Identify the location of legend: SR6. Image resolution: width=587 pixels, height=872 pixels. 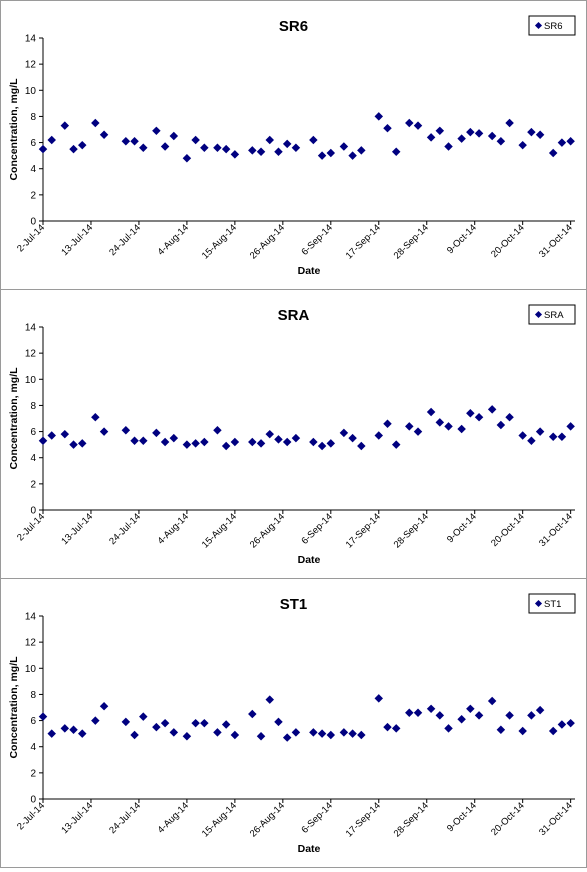
(552, 25).